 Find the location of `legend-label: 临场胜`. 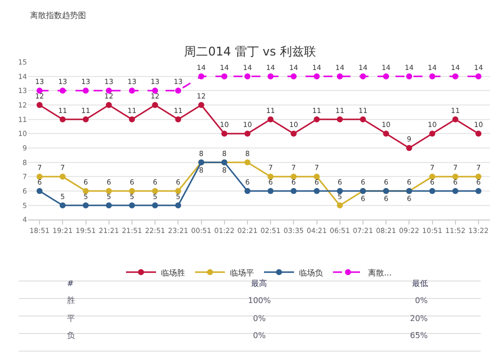

legend-label: 临场胜 is located at coordinates (173, 273).